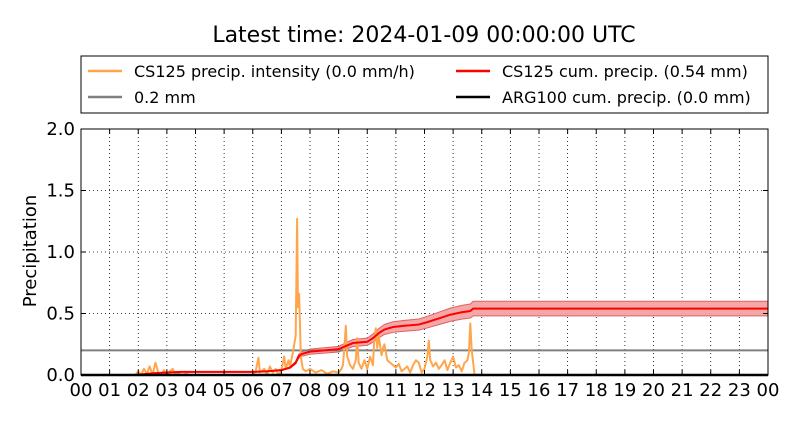  Describe the element at coordinates (165, 97) in the screenshot. I see `legend-label-threshold: 0.2 mm` at that location.